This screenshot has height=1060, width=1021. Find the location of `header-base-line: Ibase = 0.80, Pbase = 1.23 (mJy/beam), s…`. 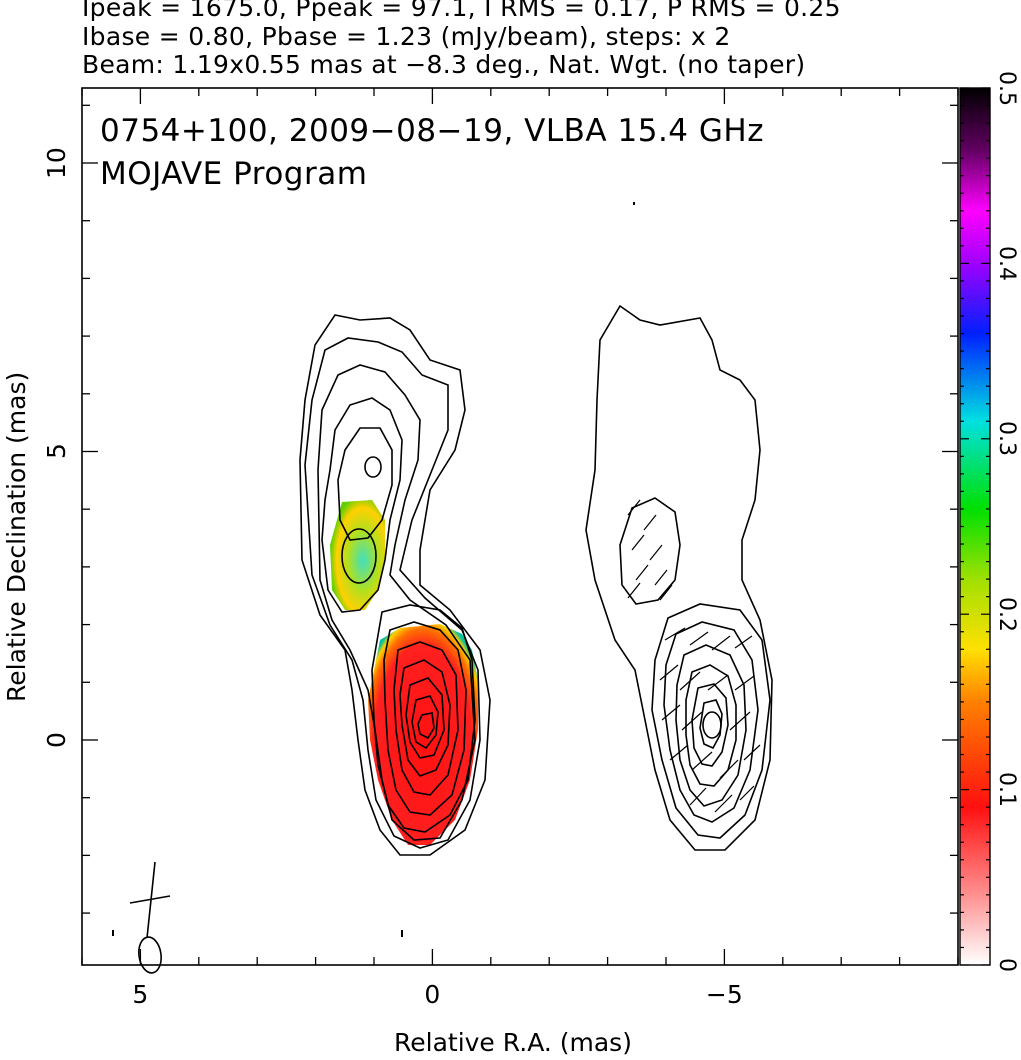

header-base-line: Ibase = 0.80, Pbase = 1.23 (mJy/beam), s… is located at coordinates (406, 36).